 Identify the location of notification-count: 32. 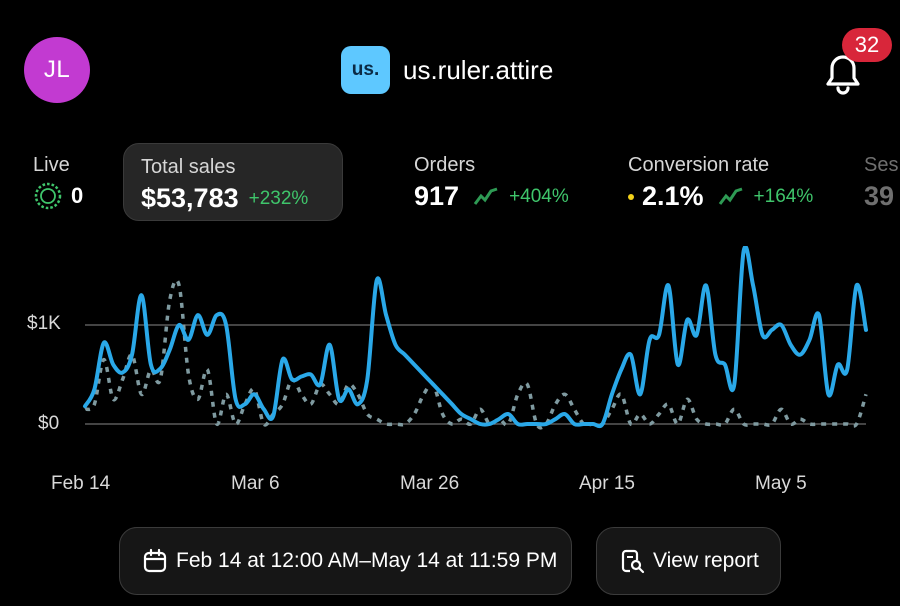
(867, 44).